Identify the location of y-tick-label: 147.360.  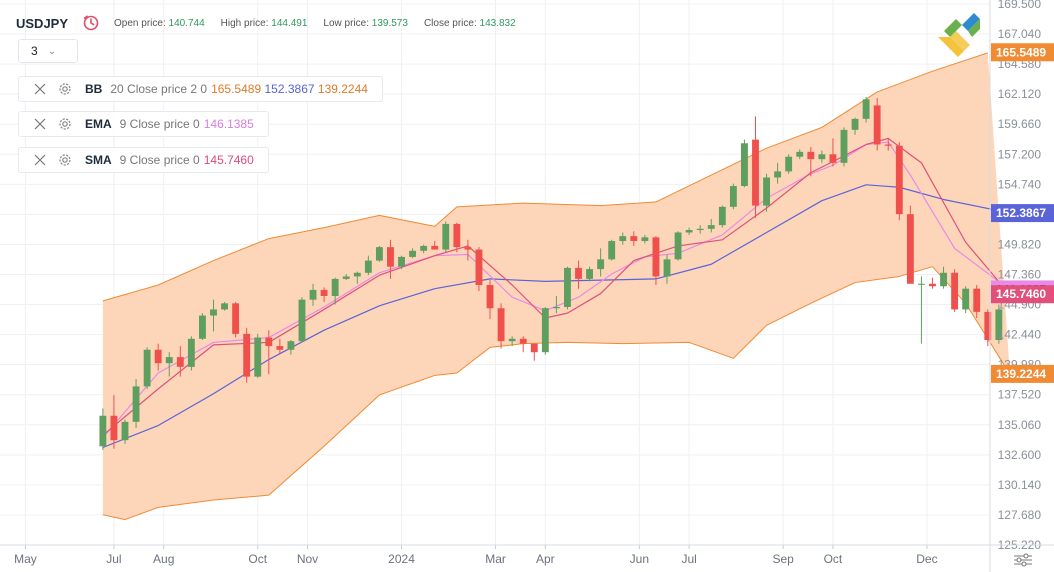
(1020, 275).